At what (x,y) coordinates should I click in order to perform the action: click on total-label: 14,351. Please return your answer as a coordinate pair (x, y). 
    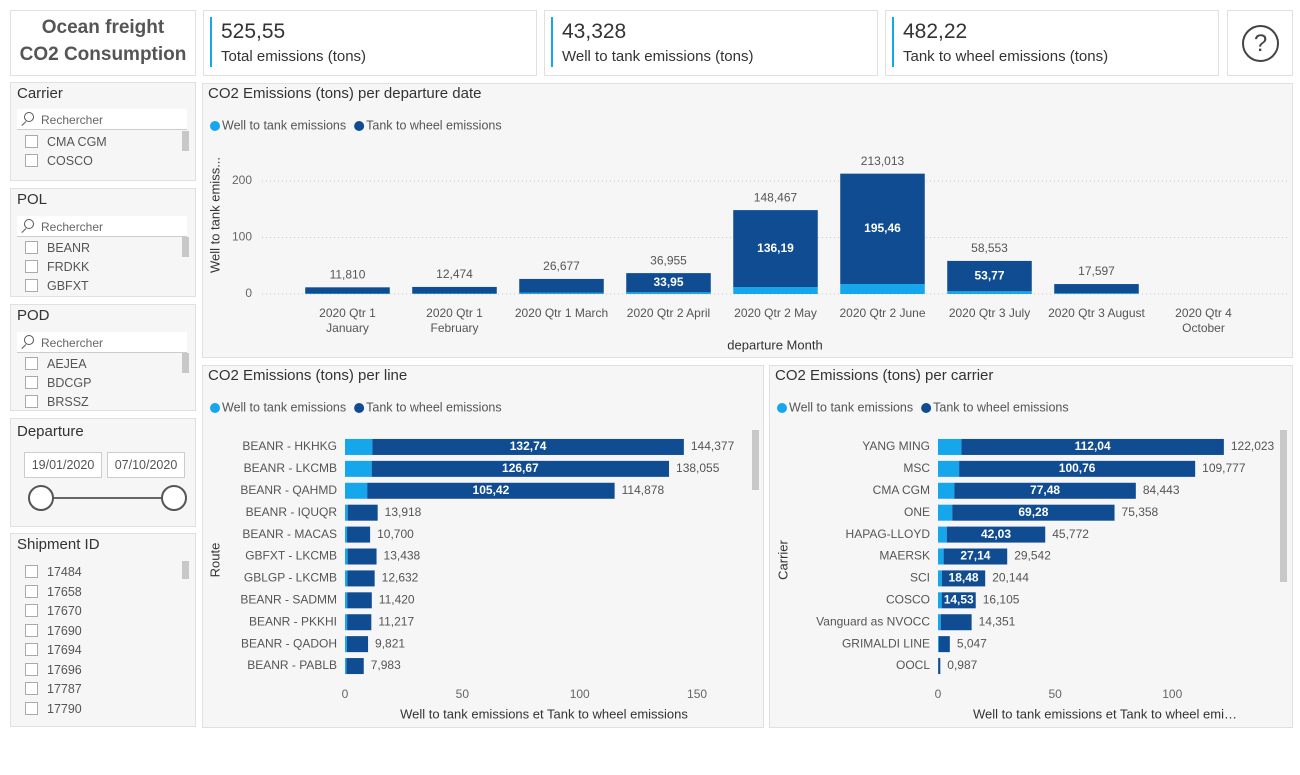
    Looking at the image, I should click on (997, 621).